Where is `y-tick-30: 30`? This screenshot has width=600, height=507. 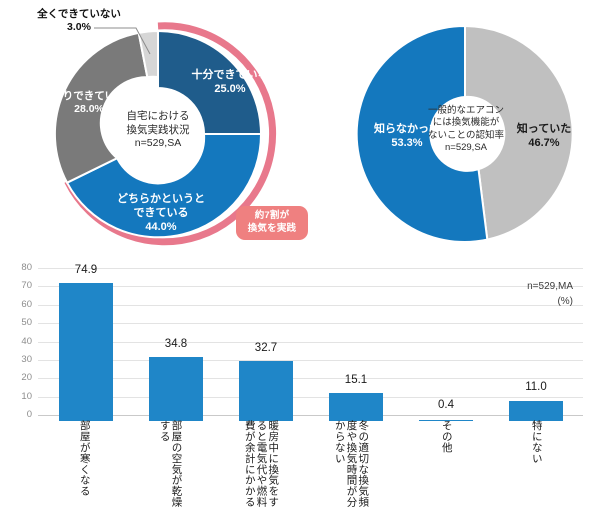 y-tick-30: 30 is located at coordinates (26, 359).